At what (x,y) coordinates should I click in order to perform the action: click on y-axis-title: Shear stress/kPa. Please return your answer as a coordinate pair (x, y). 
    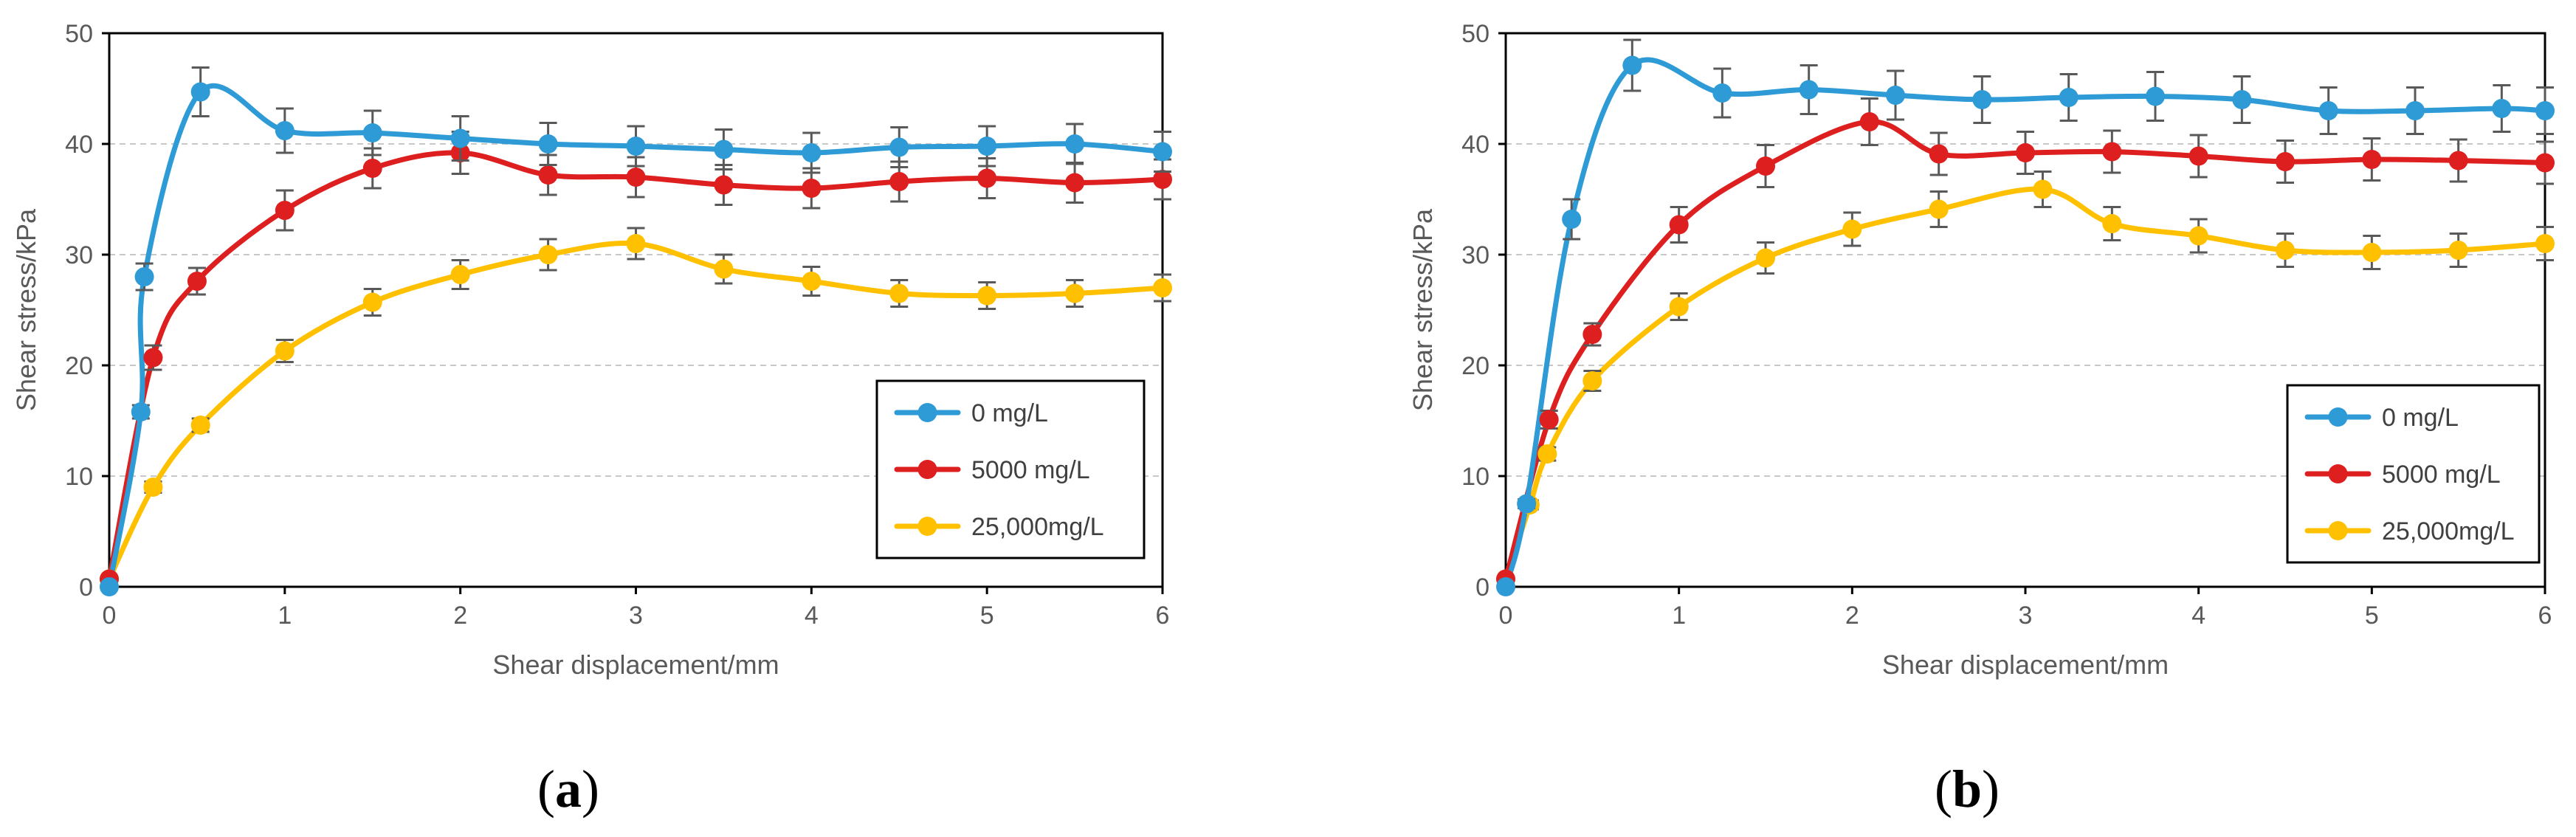
    Looking at the image, I should click on (26, 309).